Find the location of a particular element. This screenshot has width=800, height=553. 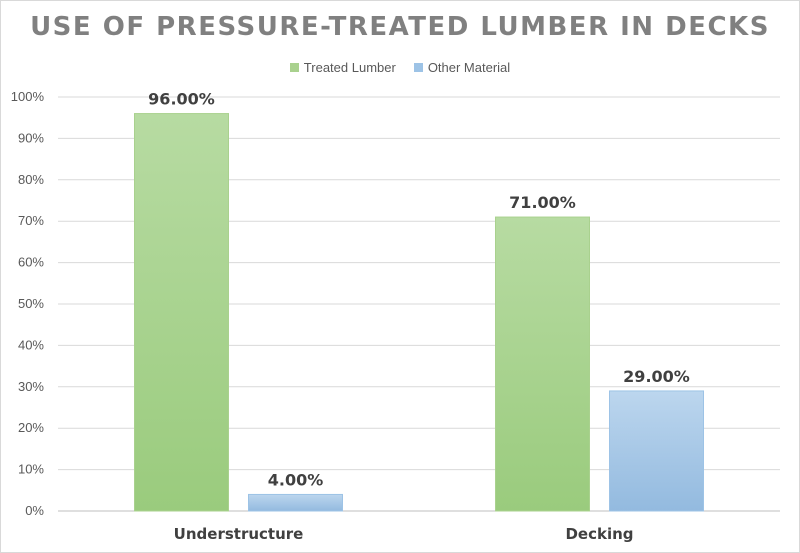

y-tick-label: 70% is located at coordinates (31, 220).